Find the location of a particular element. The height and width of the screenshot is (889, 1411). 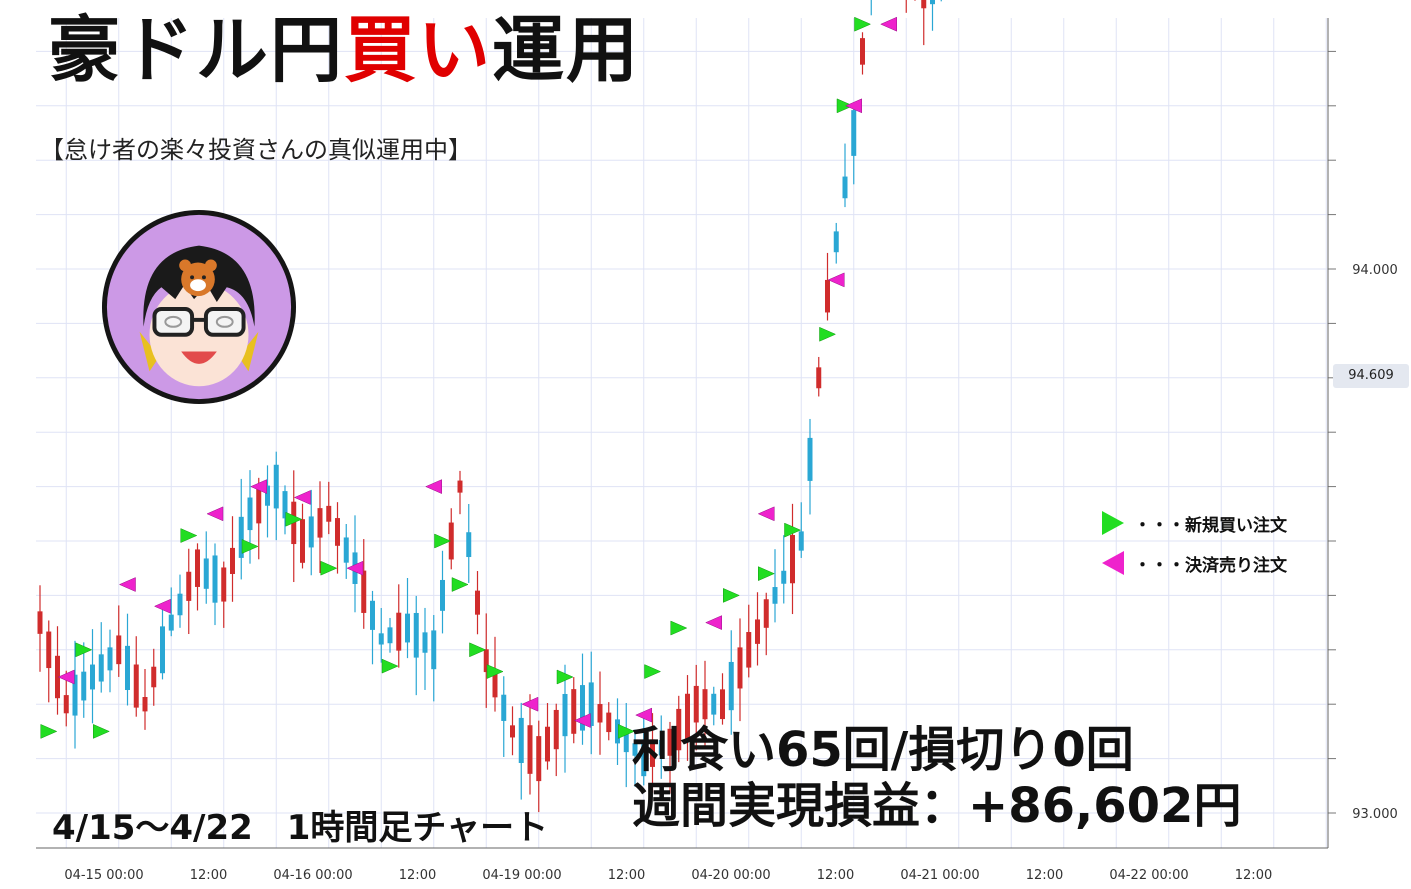

y-tick-label: 93.000 is located at coordinates (1375, 814).